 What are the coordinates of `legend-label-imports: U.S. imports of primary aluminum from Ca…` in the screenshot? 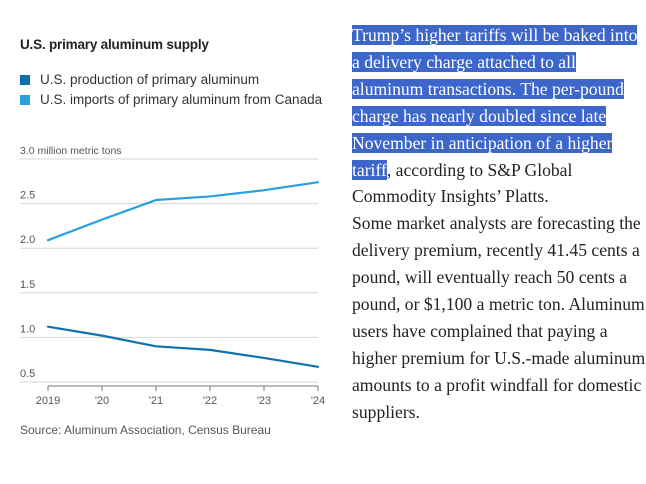 It's located at (181, 99).